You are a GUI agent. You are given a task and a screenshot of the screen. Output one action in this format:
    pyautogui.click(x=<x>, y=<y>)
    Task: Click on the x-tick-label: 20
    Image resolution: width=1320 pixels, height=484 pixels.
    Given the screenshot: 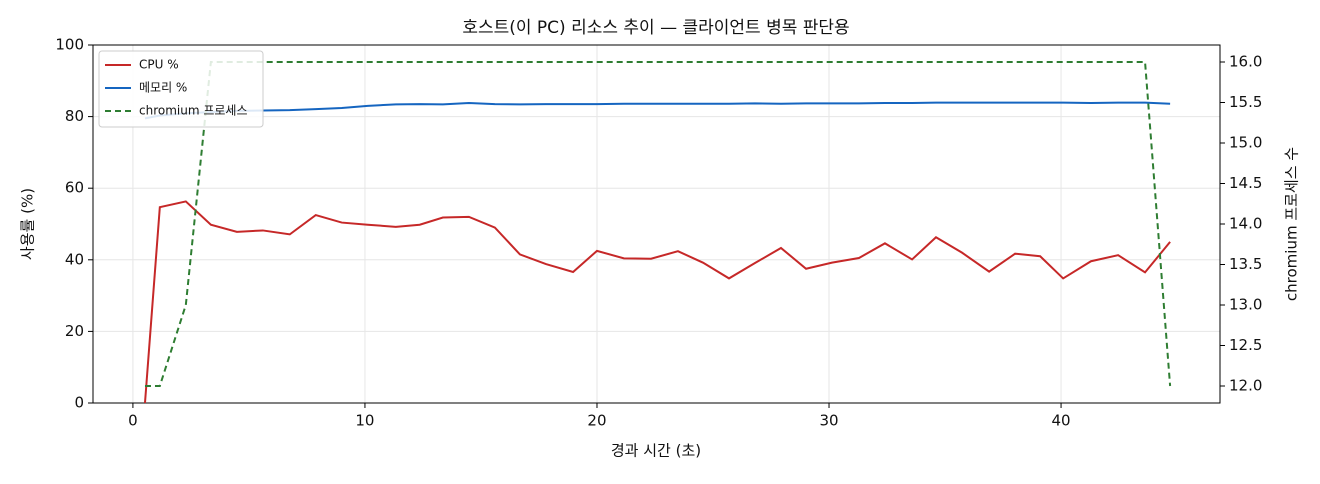 What is the action you would take?
    pyautogui.click(x=596, y=421)
    